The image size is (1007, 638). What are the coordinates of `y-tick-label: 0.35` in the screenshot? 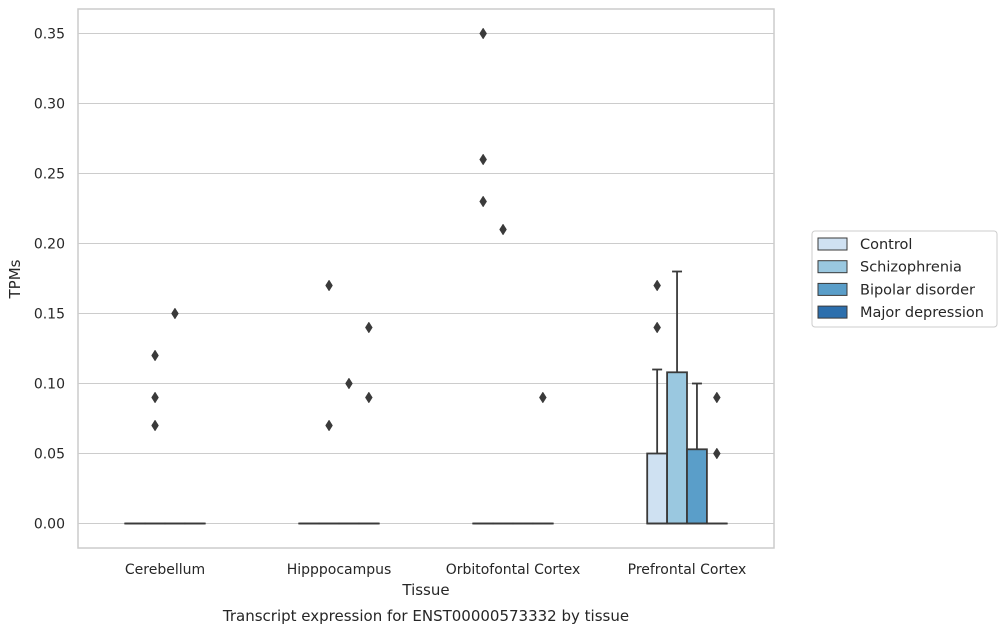 It's located at (49, 35).